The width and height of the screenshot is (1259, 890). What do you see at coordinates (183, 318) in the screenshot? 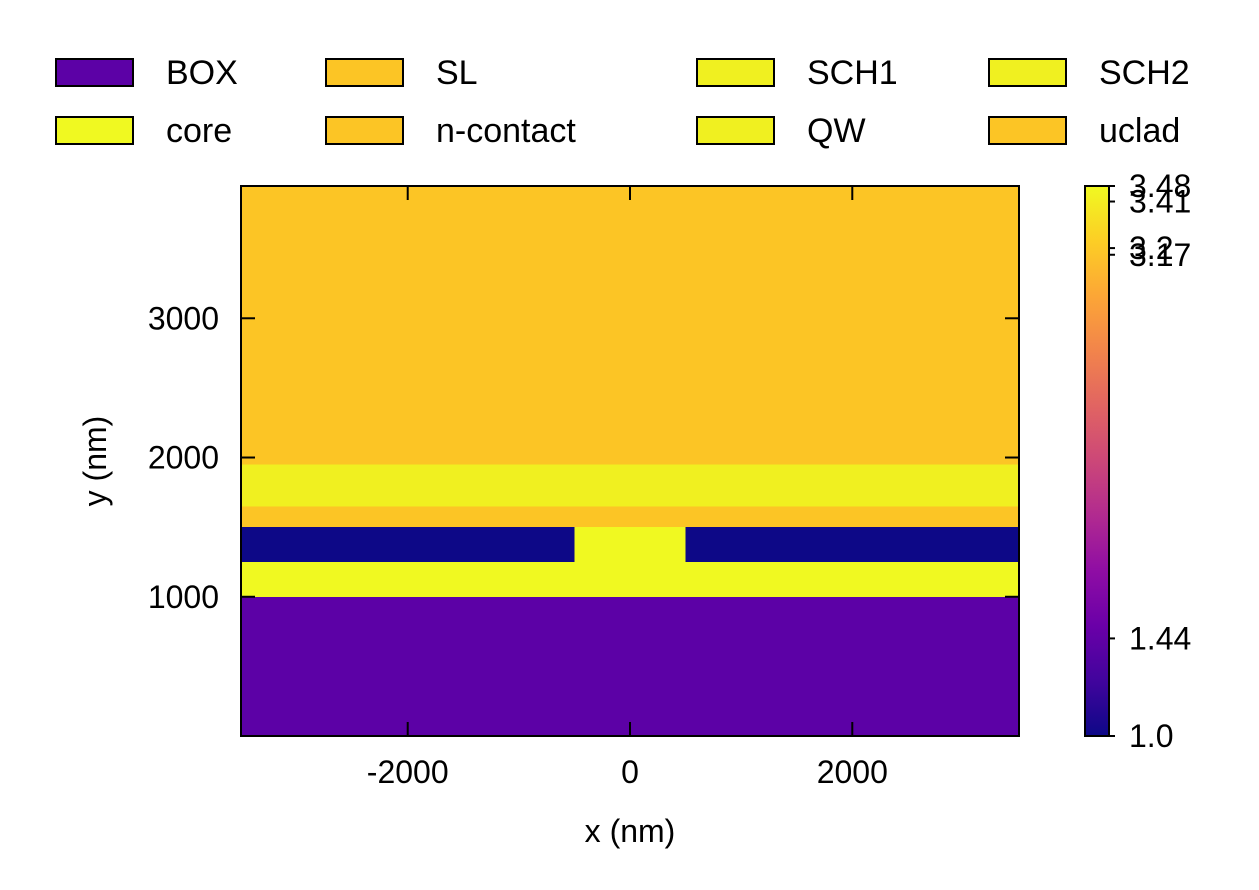
I see `y-tick-label: 3000` at bounding box center [183, 318].